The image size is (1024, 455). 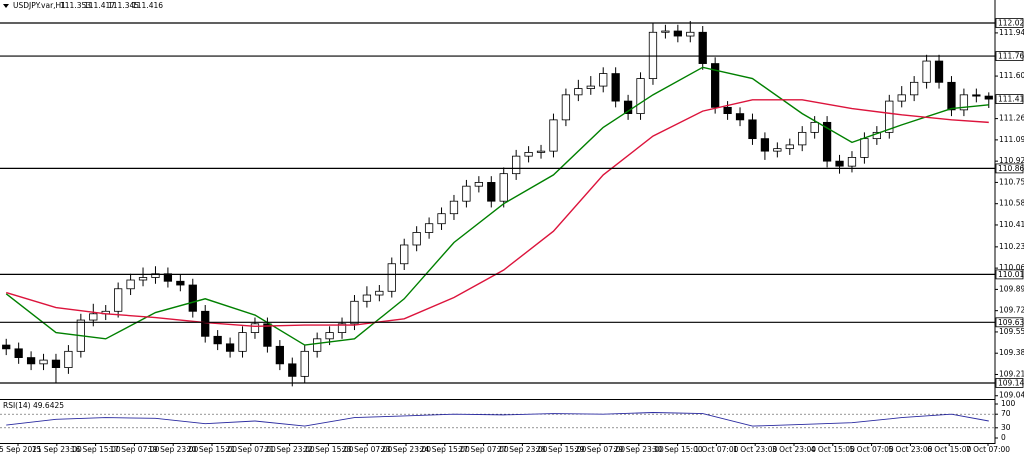 I want to click on x-tick-label: 15 Sep 23:00, so click(x=57, y=449).